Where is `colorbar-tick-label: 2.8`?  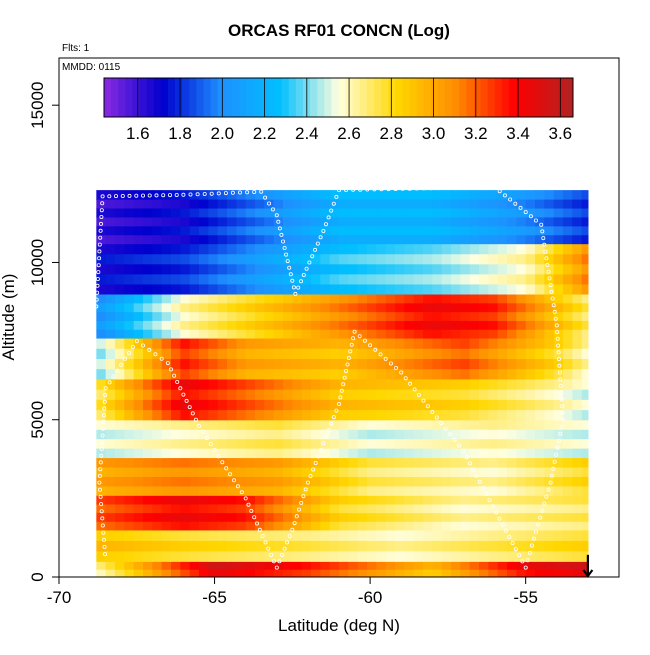
colorbar-tick-label: 2.8 is located at coordinates (391, 133).